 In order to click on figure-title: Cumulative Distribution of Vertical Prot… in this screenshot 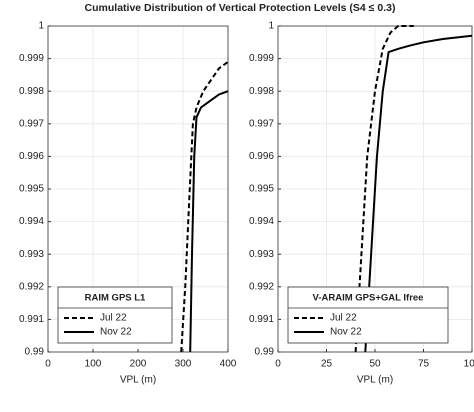, I will do `click(240, 8)`.